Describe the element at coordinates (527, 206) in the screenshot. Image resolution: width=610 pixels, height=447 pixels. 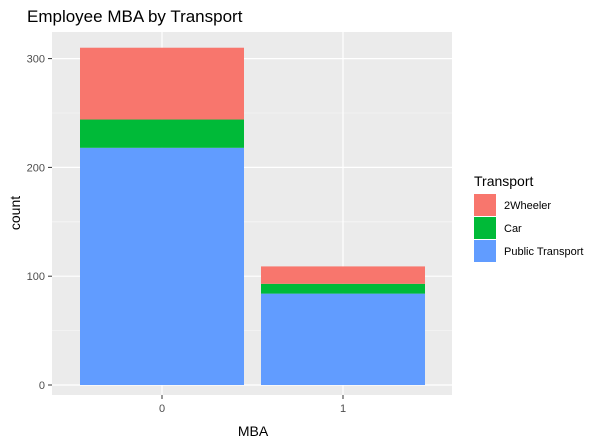
I see `legend-label: 2Wheeler` at that location.